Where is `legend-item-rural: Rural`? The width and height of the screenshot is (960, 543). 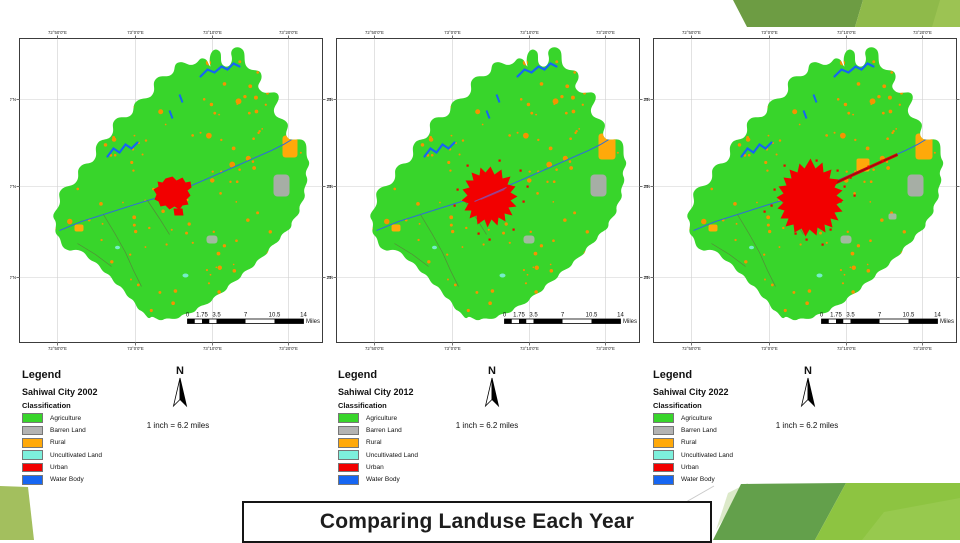 legend-item-rural: Rural is located at coordinates (84, 443).